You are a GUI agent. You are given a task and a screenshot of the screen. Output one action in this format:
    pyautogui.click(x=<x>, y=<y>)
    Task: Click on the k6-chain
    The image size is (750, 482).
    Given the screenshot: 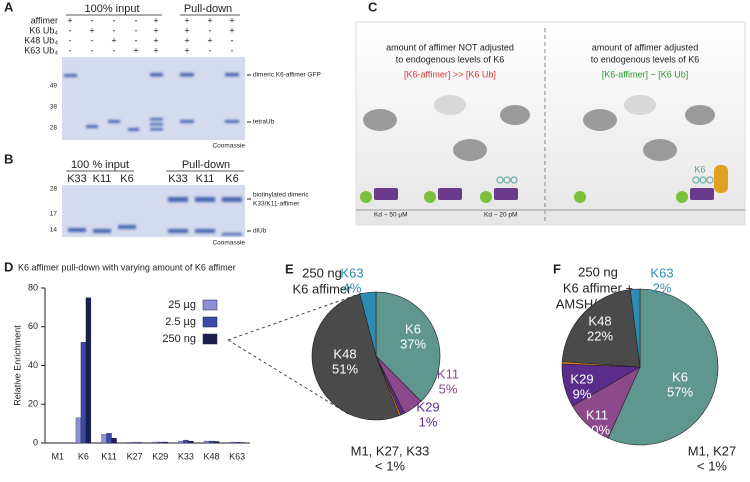 What is the action you would take?
    pyautogui.click(x=605, y=180)
    